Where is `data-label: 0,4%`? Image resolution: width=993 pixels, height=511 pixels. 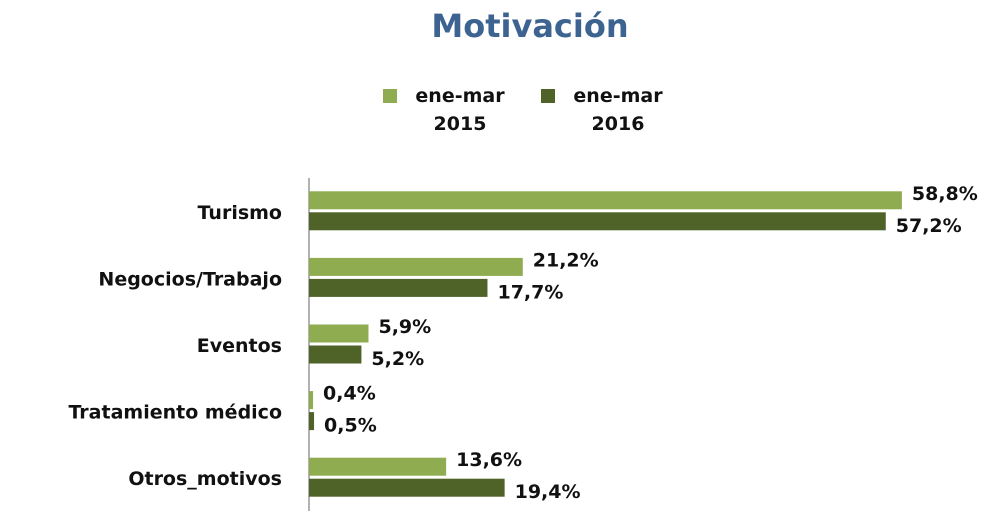
data-label: 0,4% is located at coordinates (349, 394).